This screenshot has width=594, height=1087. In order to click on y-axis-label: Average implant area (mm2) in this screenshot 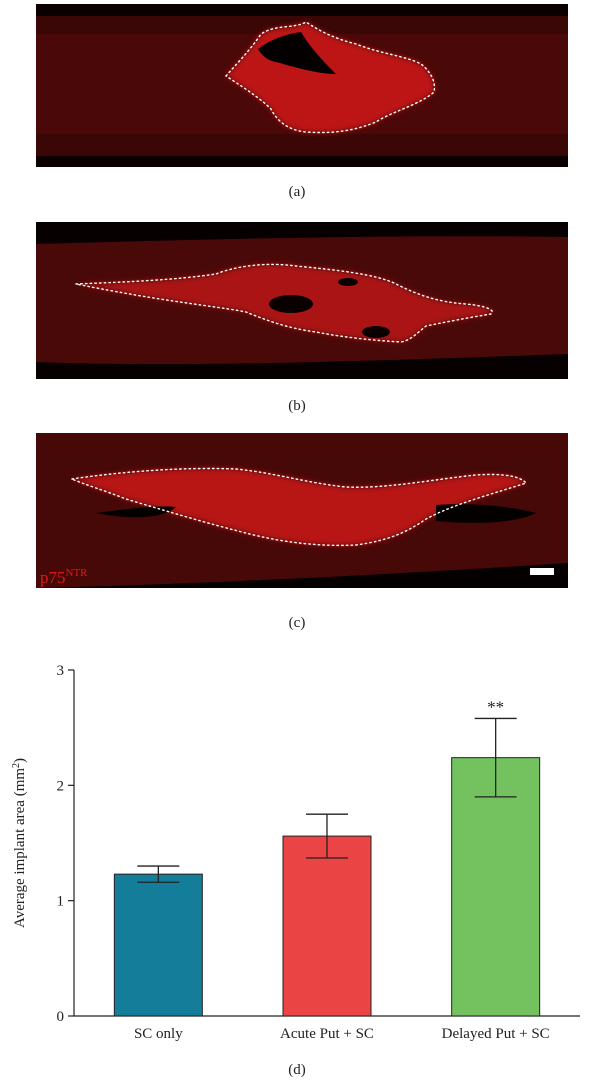, I will do `click(20, 843)`.